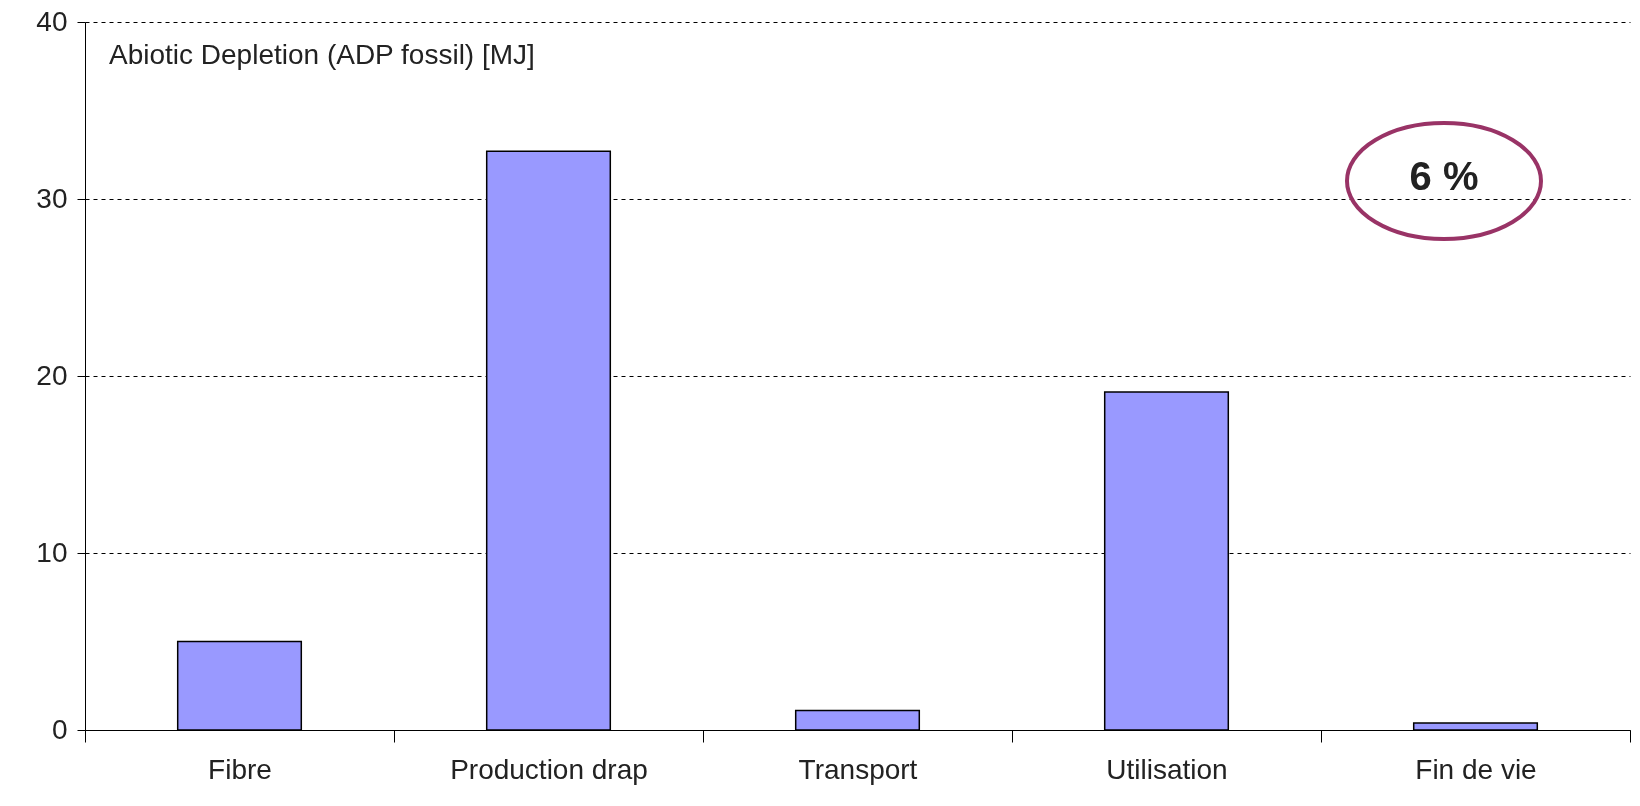 This screenshot has height=806, width=1640. What do you see at coordinates (52, 552) in the screenshot?
I see `y-tick-label: 10` at bounding box center [52, 552].